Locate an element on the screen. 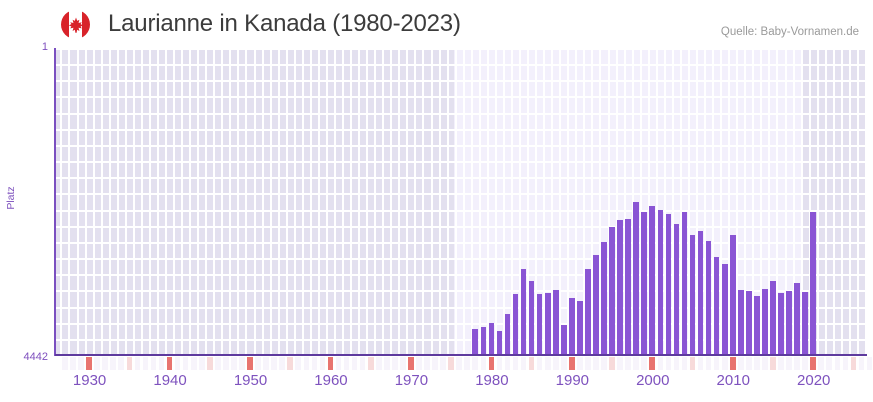  bar-2002 is located at coordinates (668, 284).